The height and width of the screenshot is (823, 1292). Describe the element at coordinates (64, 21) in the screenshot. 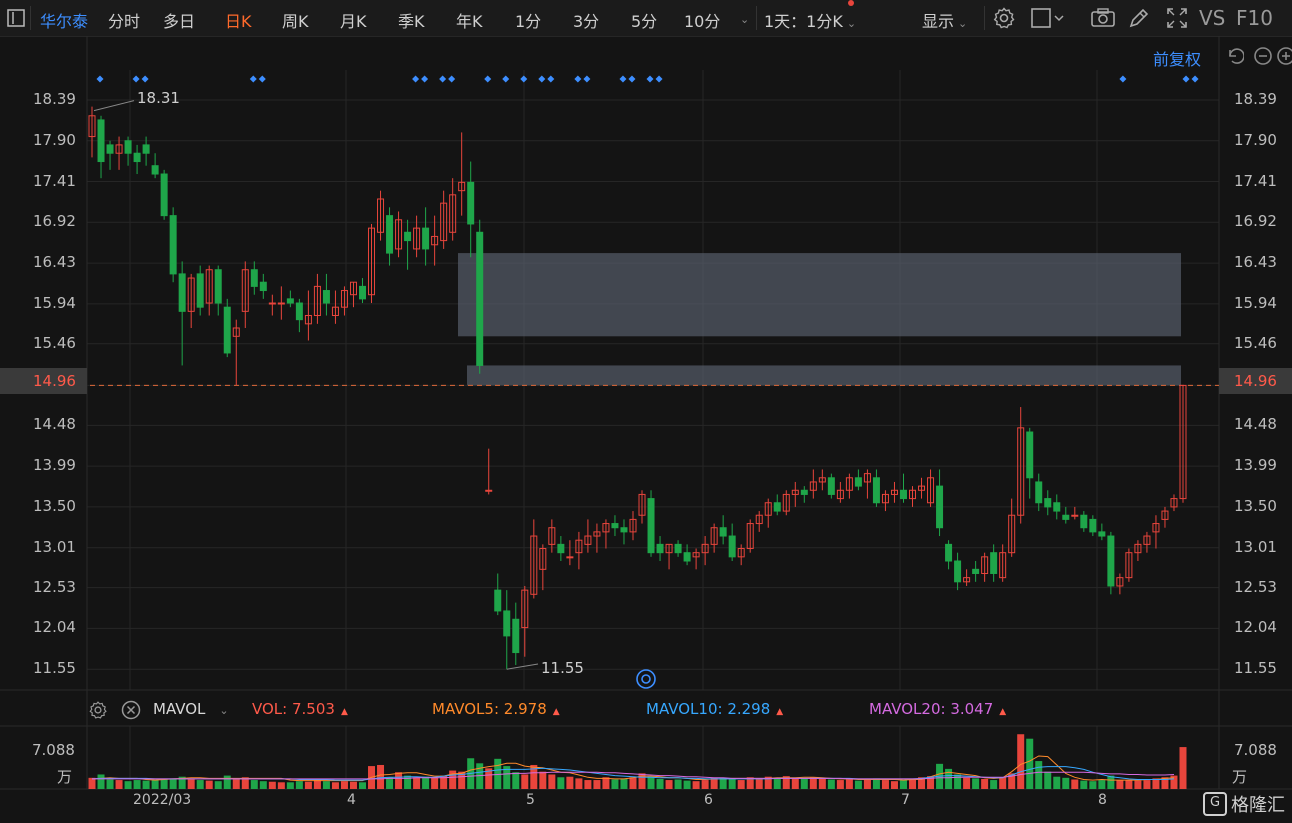

I see `stock-name: 华尔泰` at that location.